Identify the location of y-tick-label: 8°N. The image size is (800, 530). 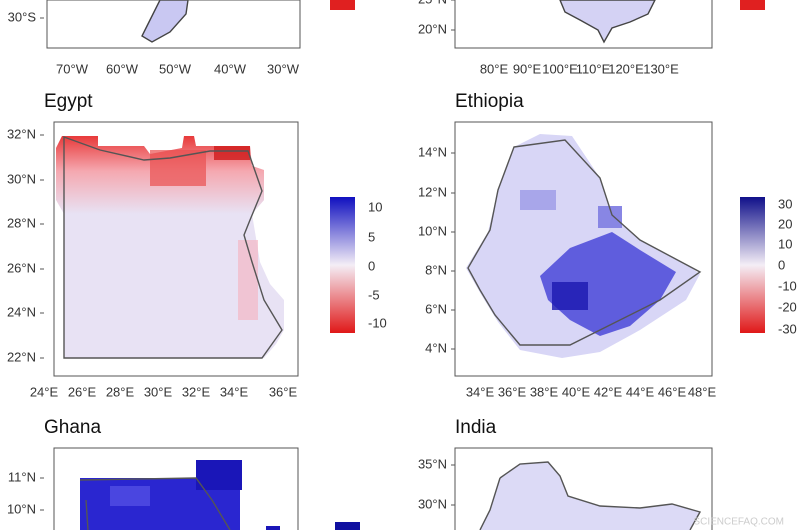
(436, 269).